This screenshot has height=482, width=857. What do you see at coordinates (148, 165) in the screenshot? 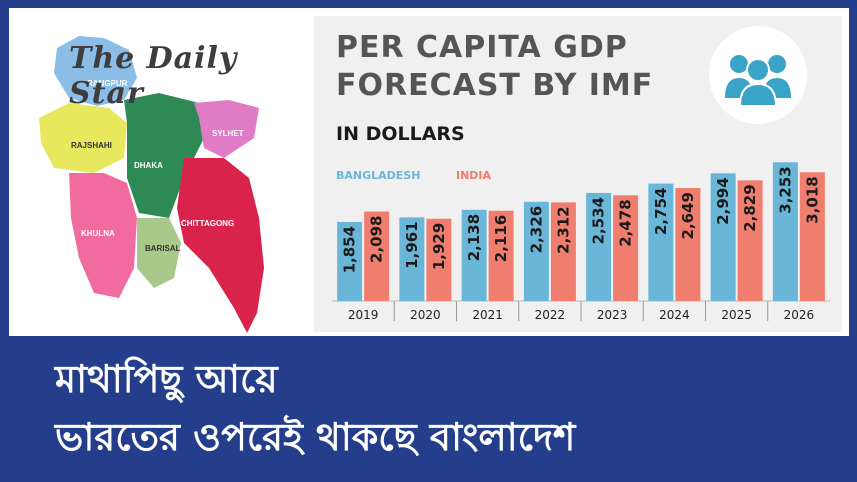
I see `region-label-dhaka: DHAKA` at bounding box center [148, 165].